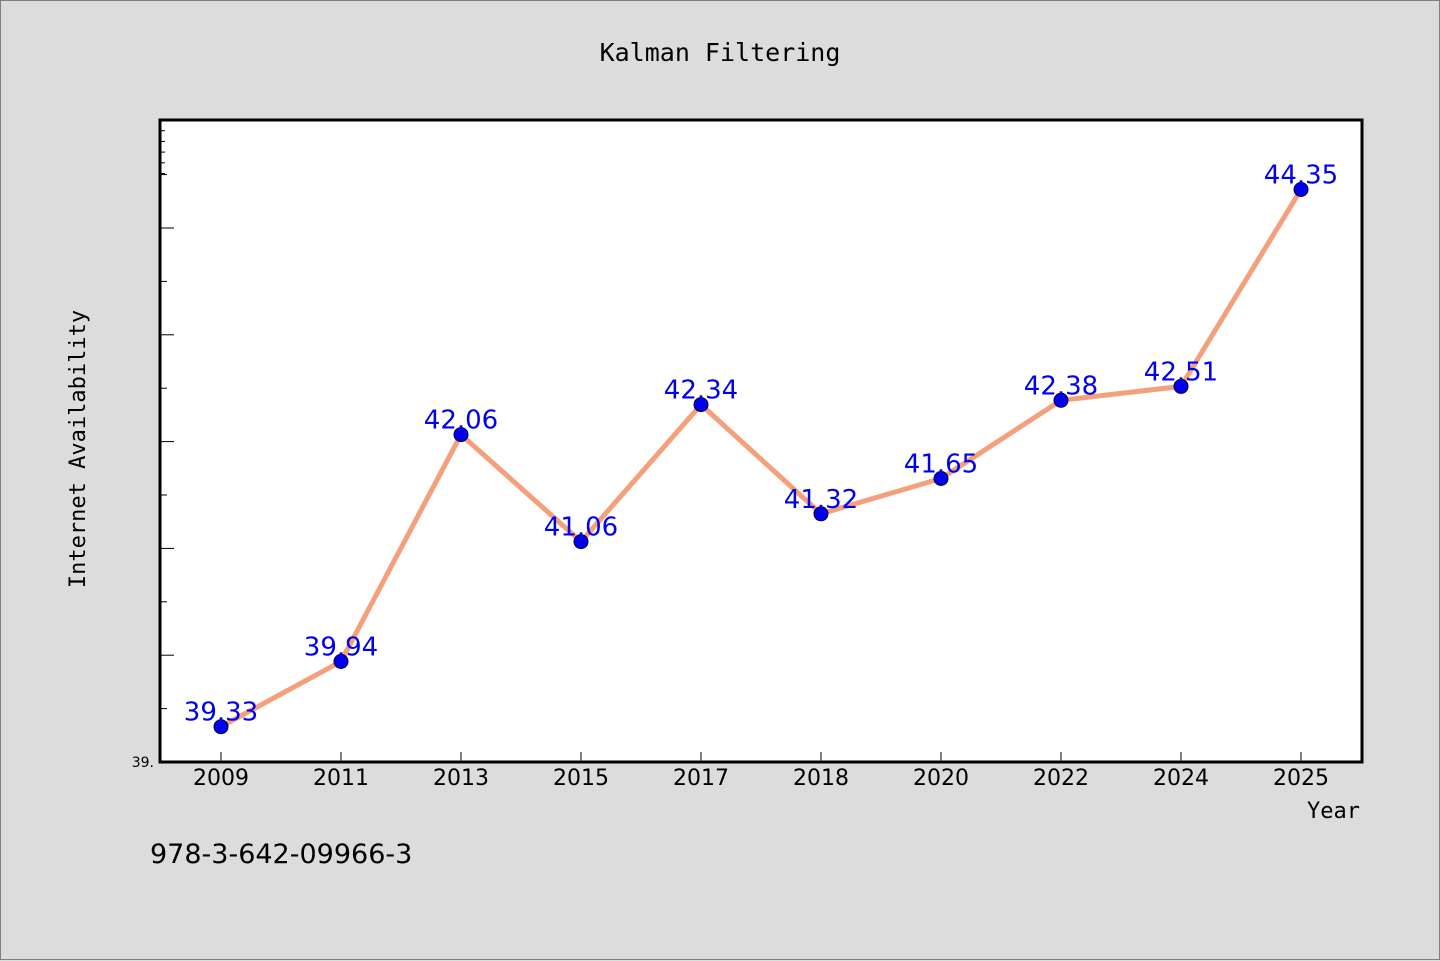 This screenshot has height=961, width=1440. What do you see at coordinates (1061, 778) in the screenshot?
I see `x-tick-label: 2022` at bounding box center [1061, 778].